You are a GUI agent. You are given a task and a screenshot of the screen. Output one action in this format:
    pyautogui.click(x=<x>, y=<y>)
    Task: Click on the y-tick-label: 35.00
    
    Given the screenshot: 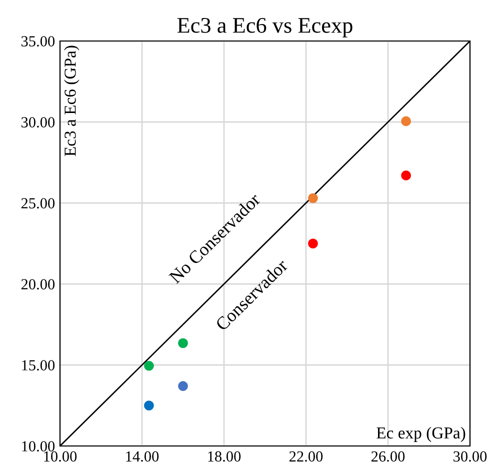 What is the action you would take?
    pyautogui.click(x=38, y=41)
    